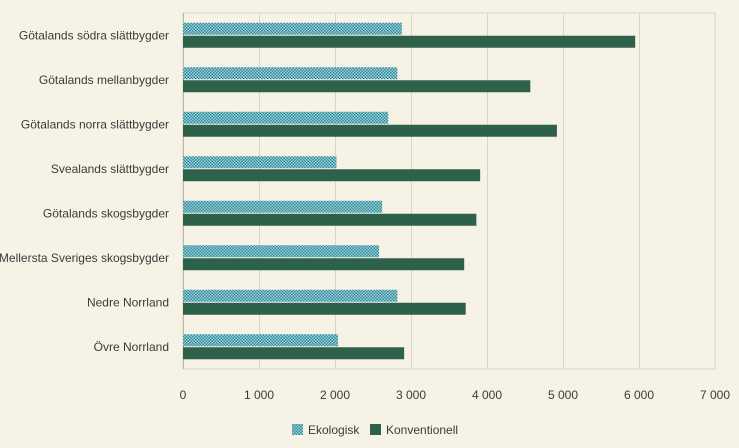 This screenshot has width=739, height=448. I want to click on x-tick-labels: 0 1 000 2 000 3 000 4 000 5 000 6 000 7 000, so click(455, 395).